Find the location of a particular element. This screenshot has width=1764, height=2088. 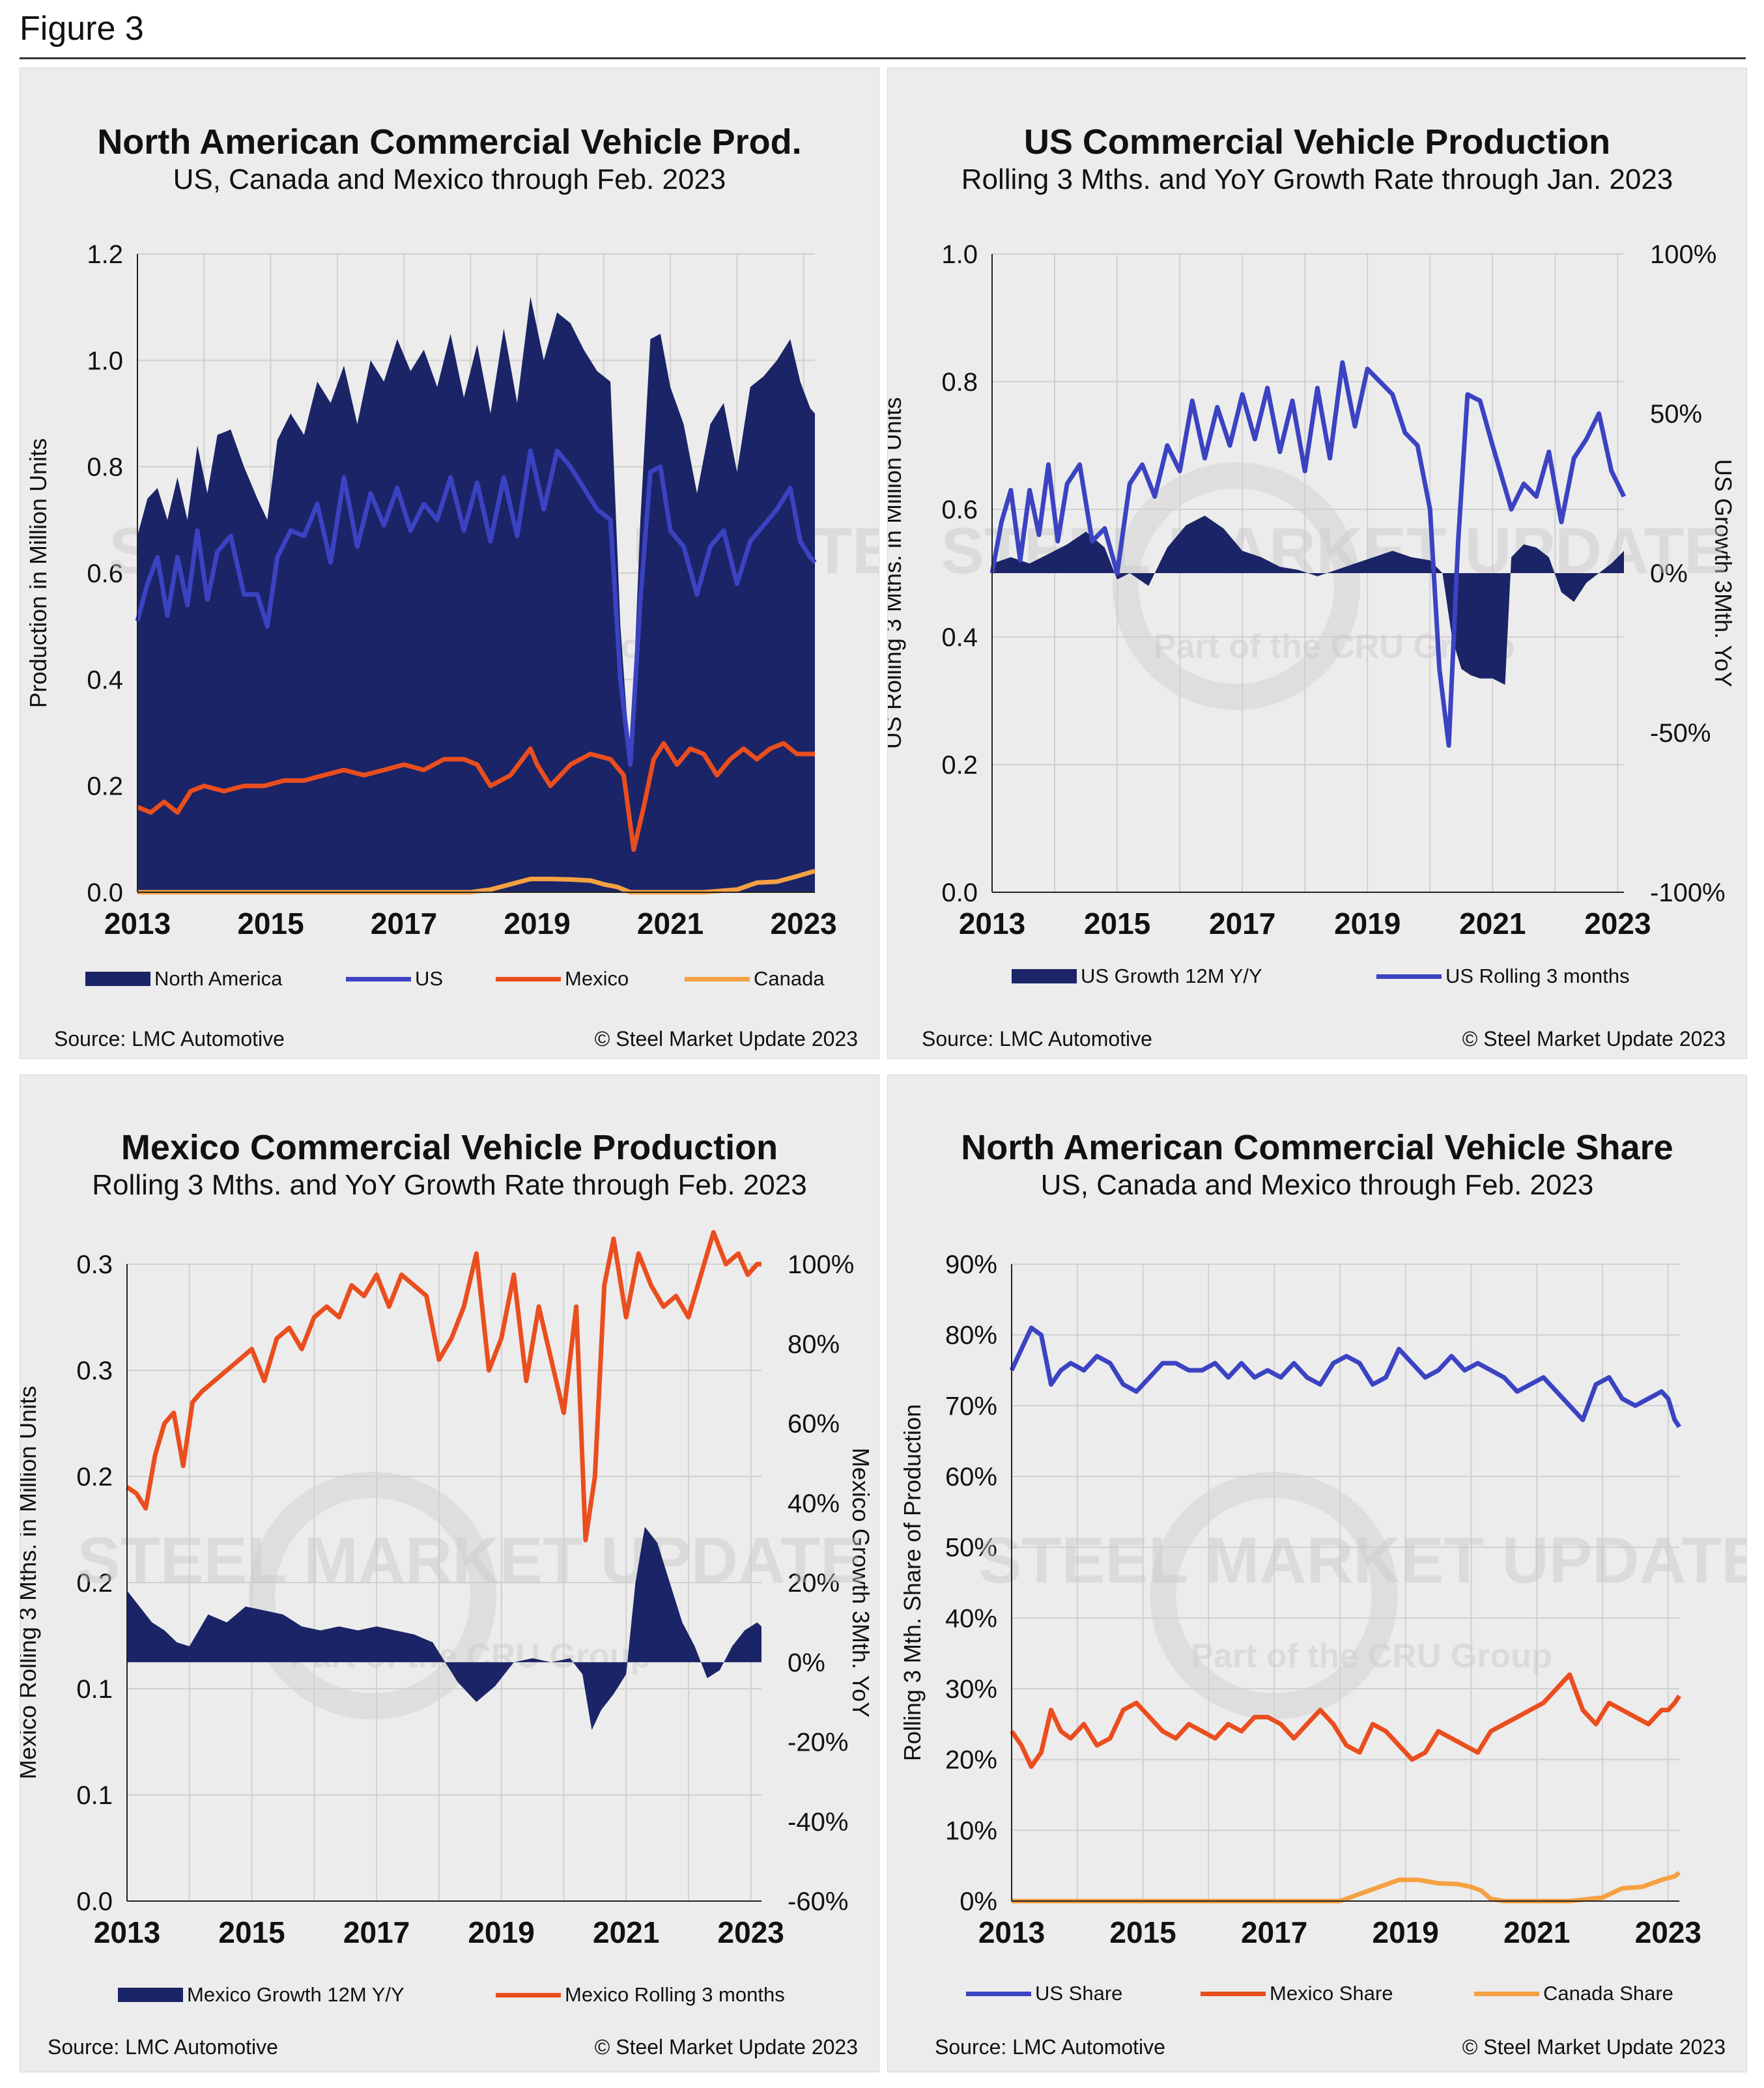

legend-swatch-canada is located at coordinates (717, 978).